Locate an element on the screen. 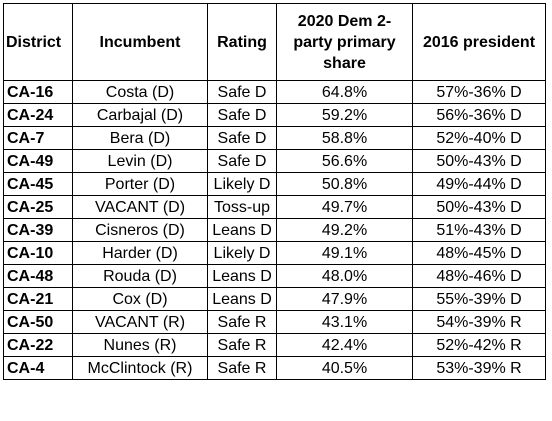  incumbent-cell: VACANT (R) is located at coordinates (140, 322).